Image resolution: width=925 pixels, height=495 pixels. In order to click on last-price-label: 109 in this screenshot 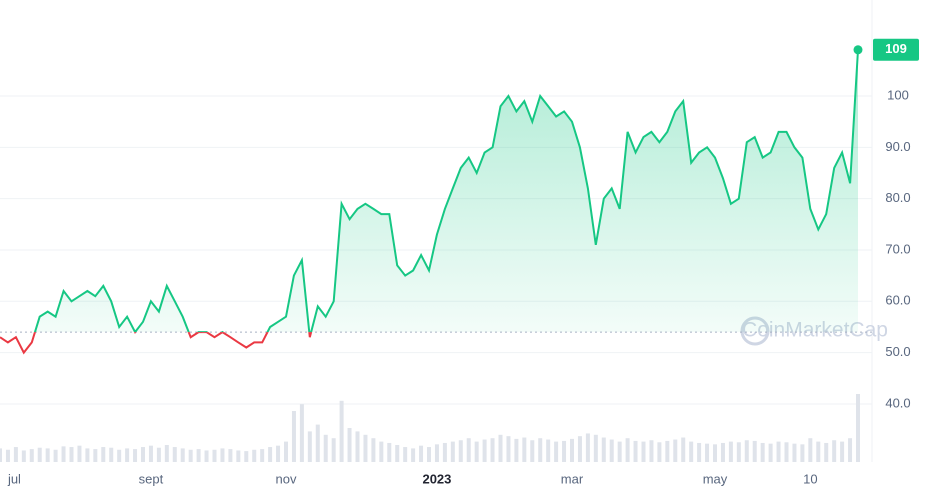, I will do `click(896, 48)`.